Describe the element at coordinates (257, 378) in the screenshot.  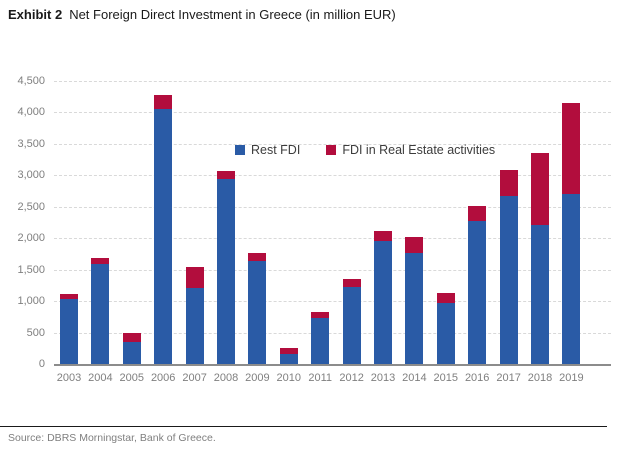
I see `x-axis-tick-label: 2009` at that location.